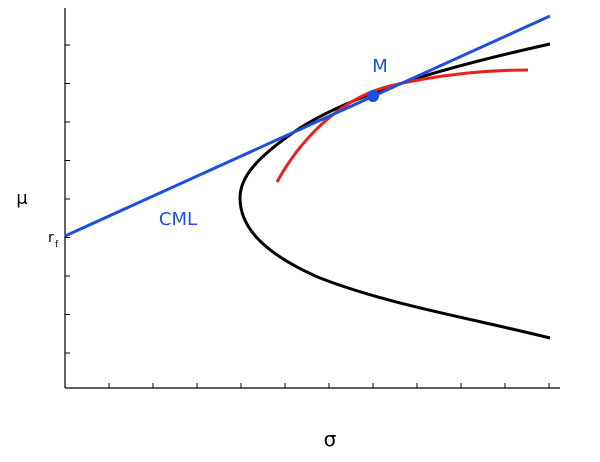 This screenshot has height=462, width=600. What do you see at coordinates (57, 245) in the screenshot?
I see `rf-label-subscript: f` at bounding box center [57, 245].